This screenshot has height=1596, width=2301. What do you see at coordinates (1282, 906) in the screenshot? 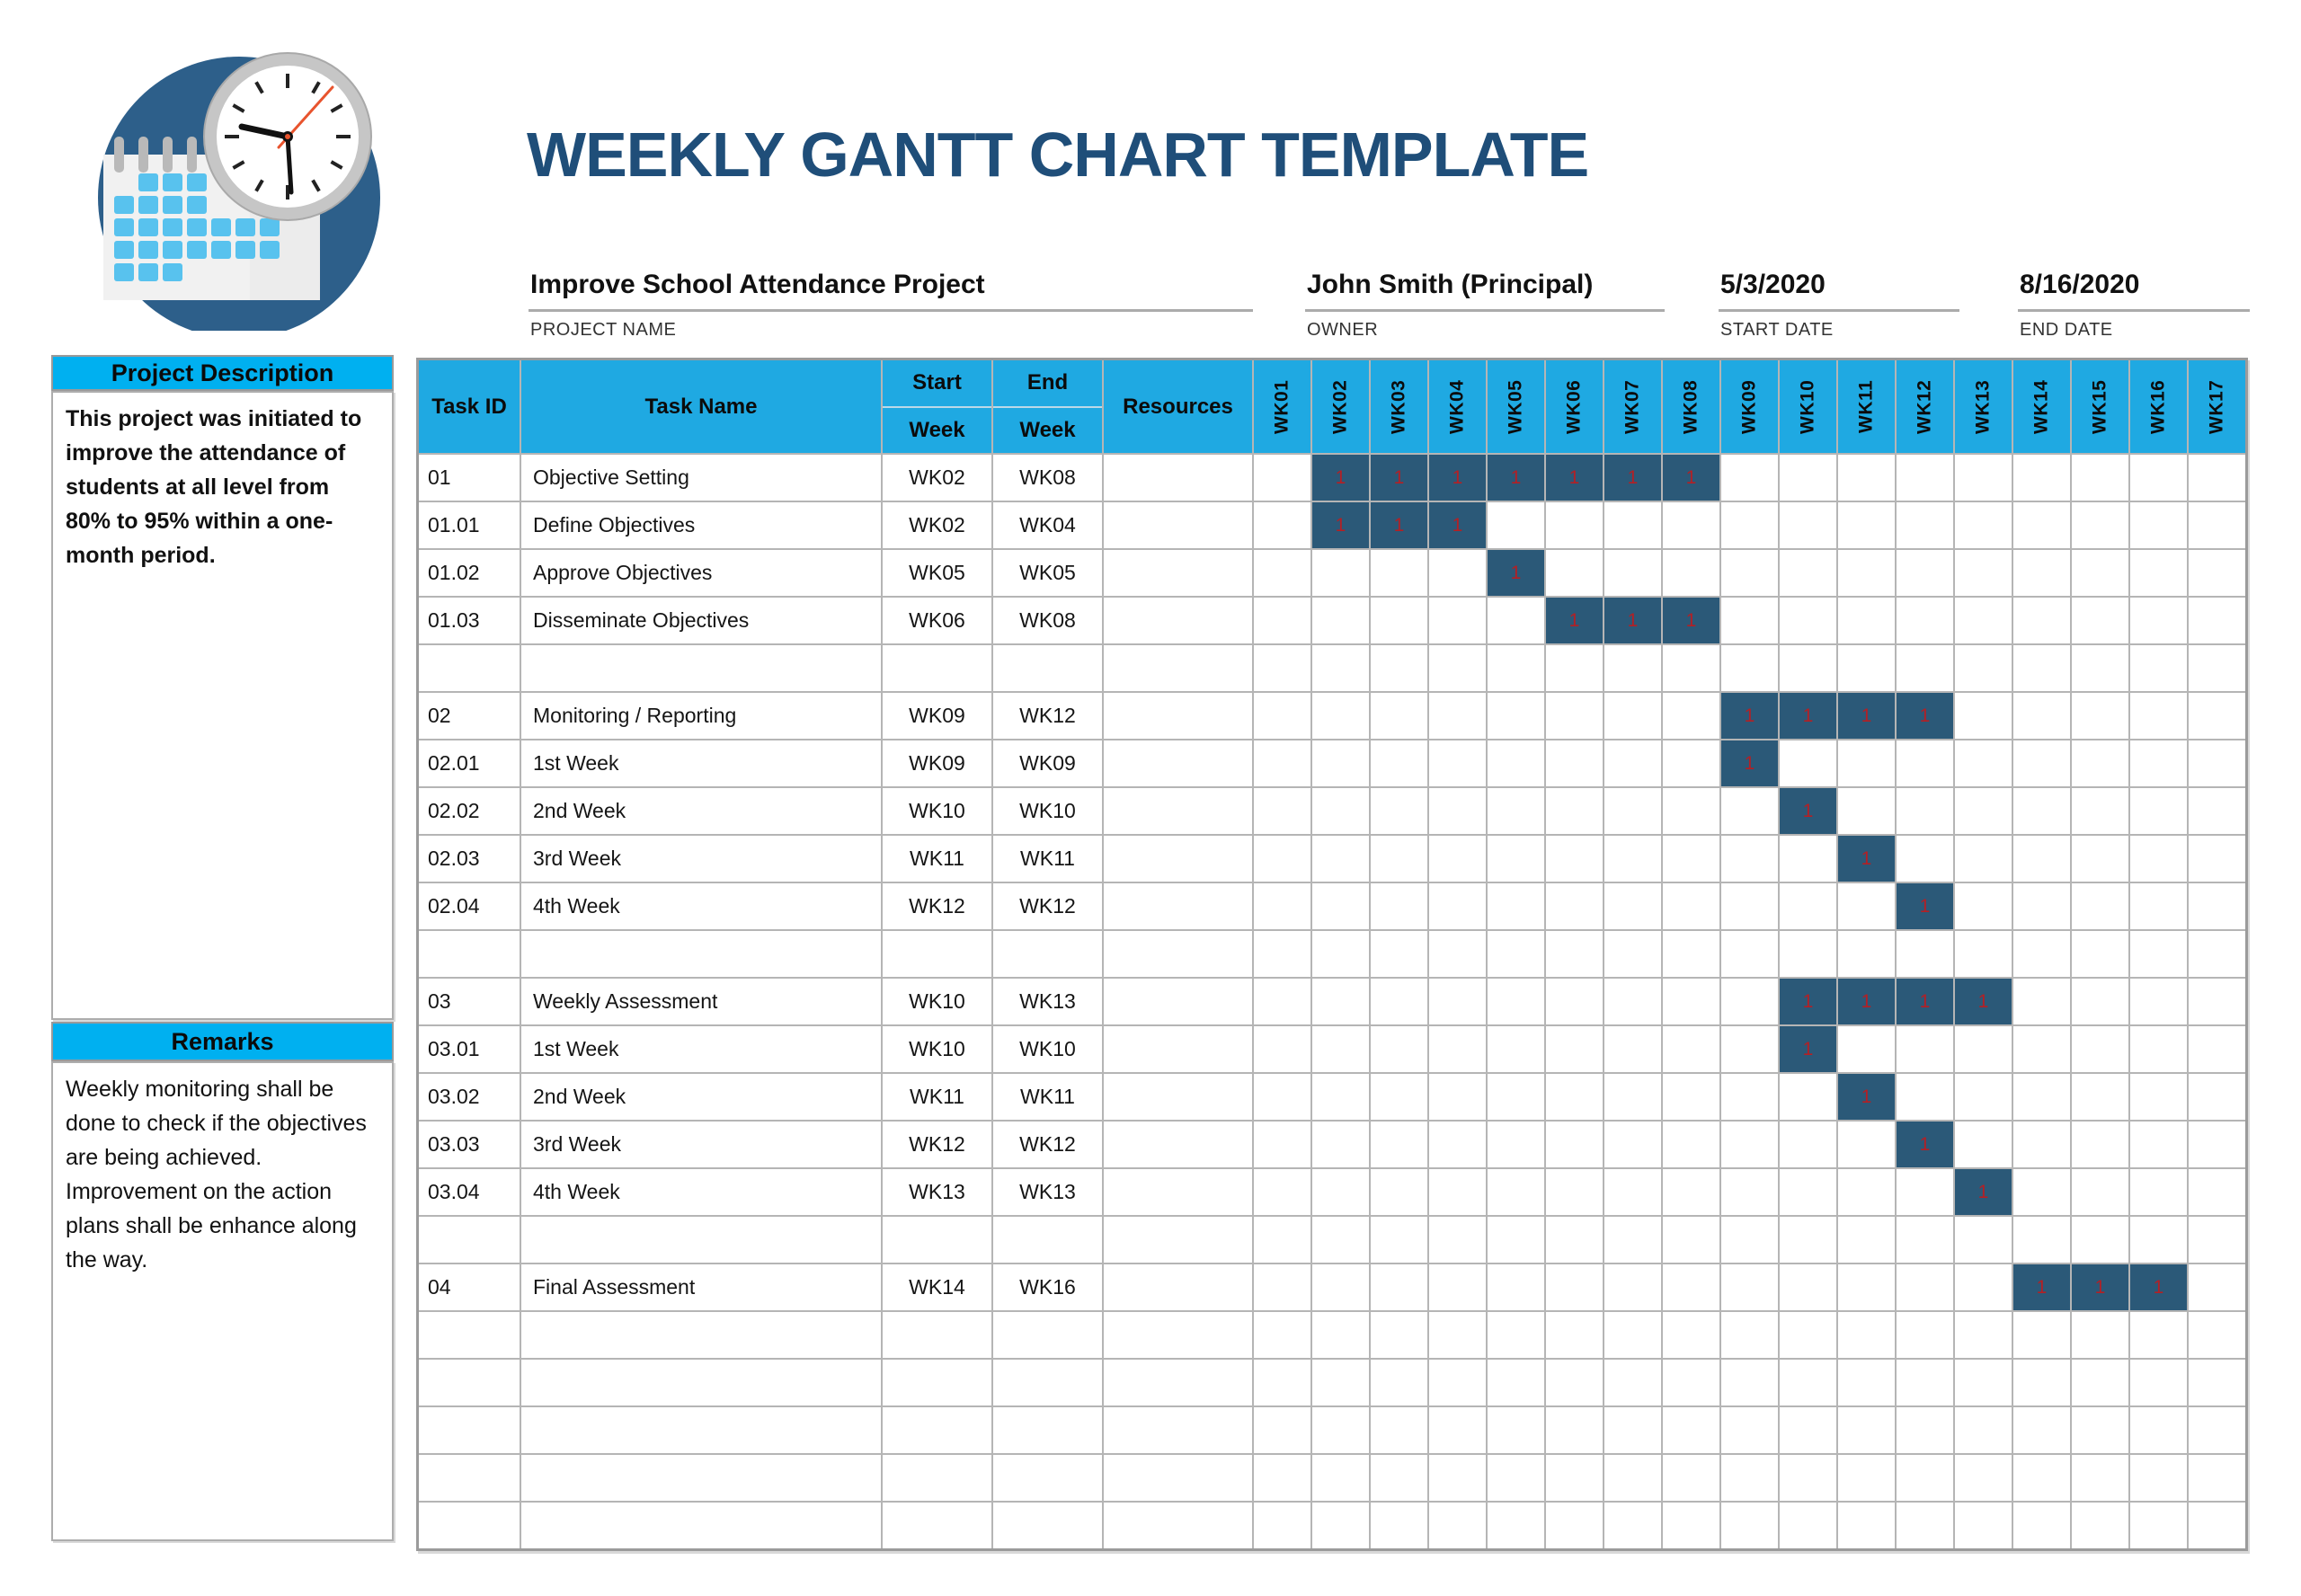
I see `cell-r9-wk01` at bounding box center [1282, 906].